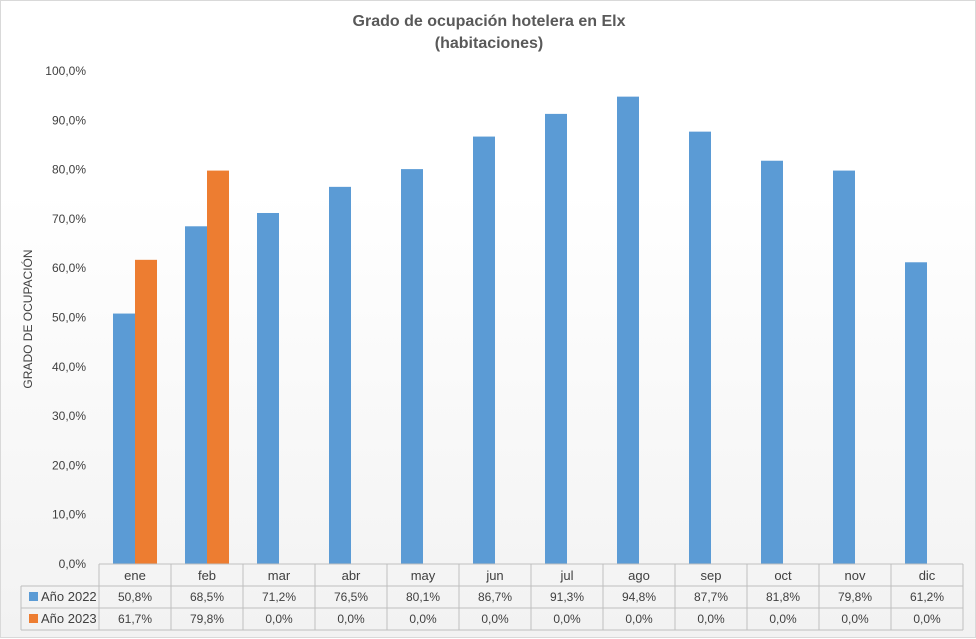 This screenshot has width=976, height=639. What do you see at coordinates (279, 575) in the screenshot?
I see `category-label-mar: mar` at bounding box center [279, 575].